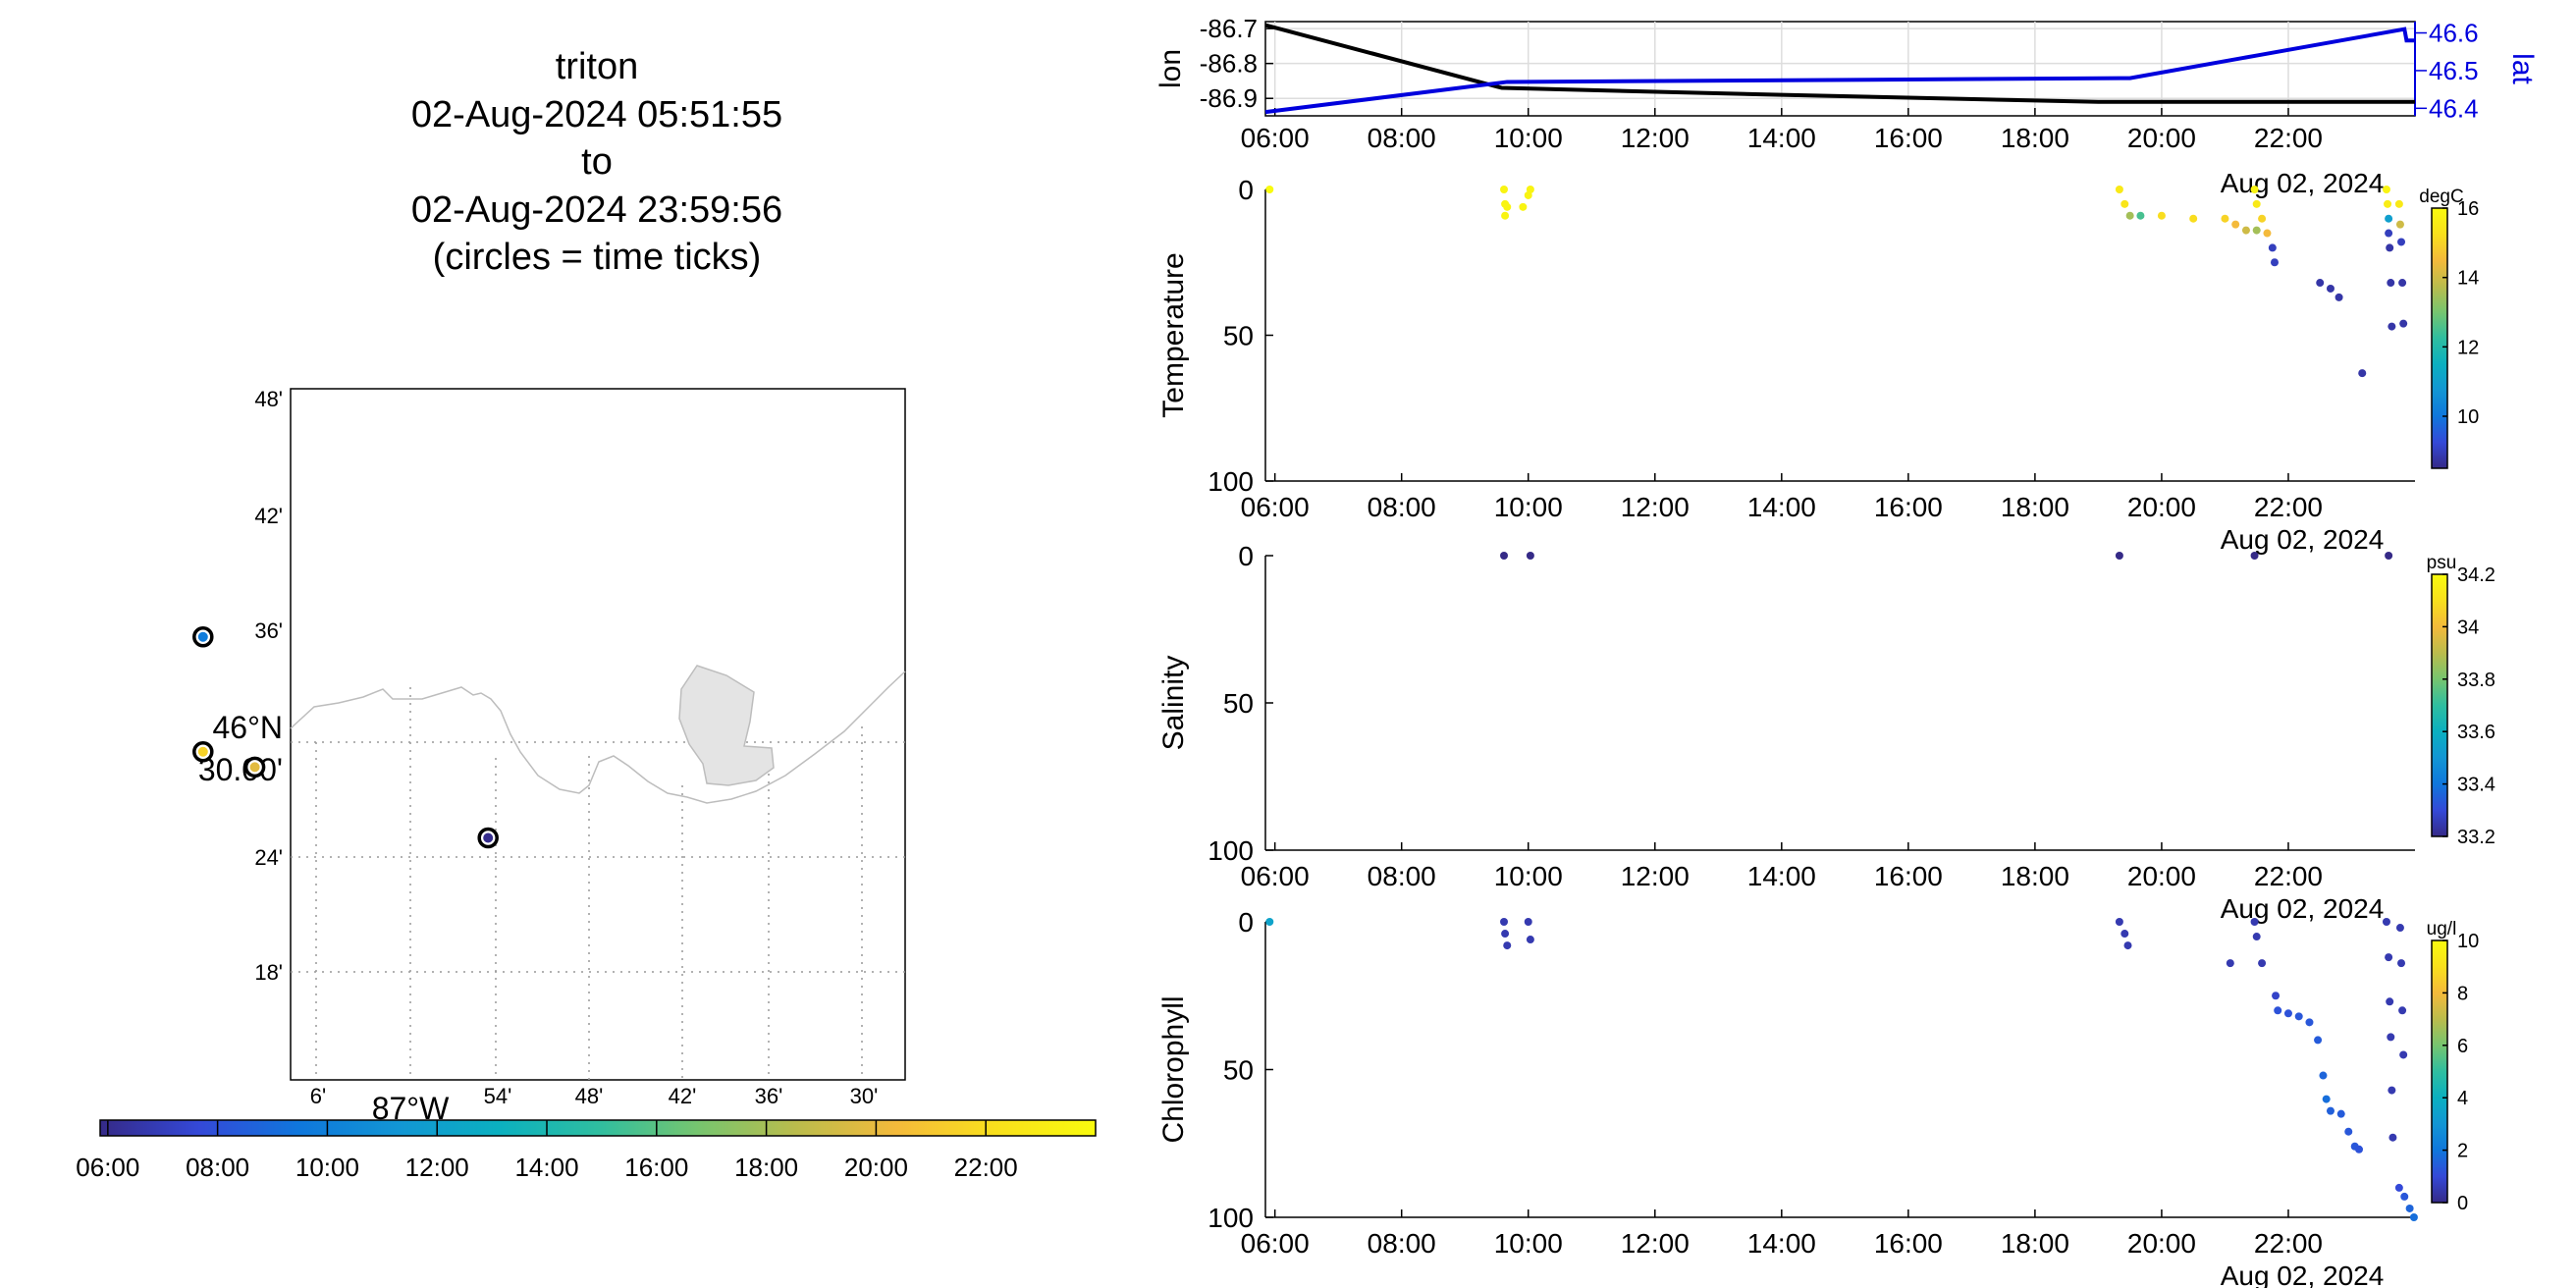  Describe the element at coordinates (2462, 1151) in the screenshot. I see `chlorophyll-colorbar-tick-label: 2` at that location.